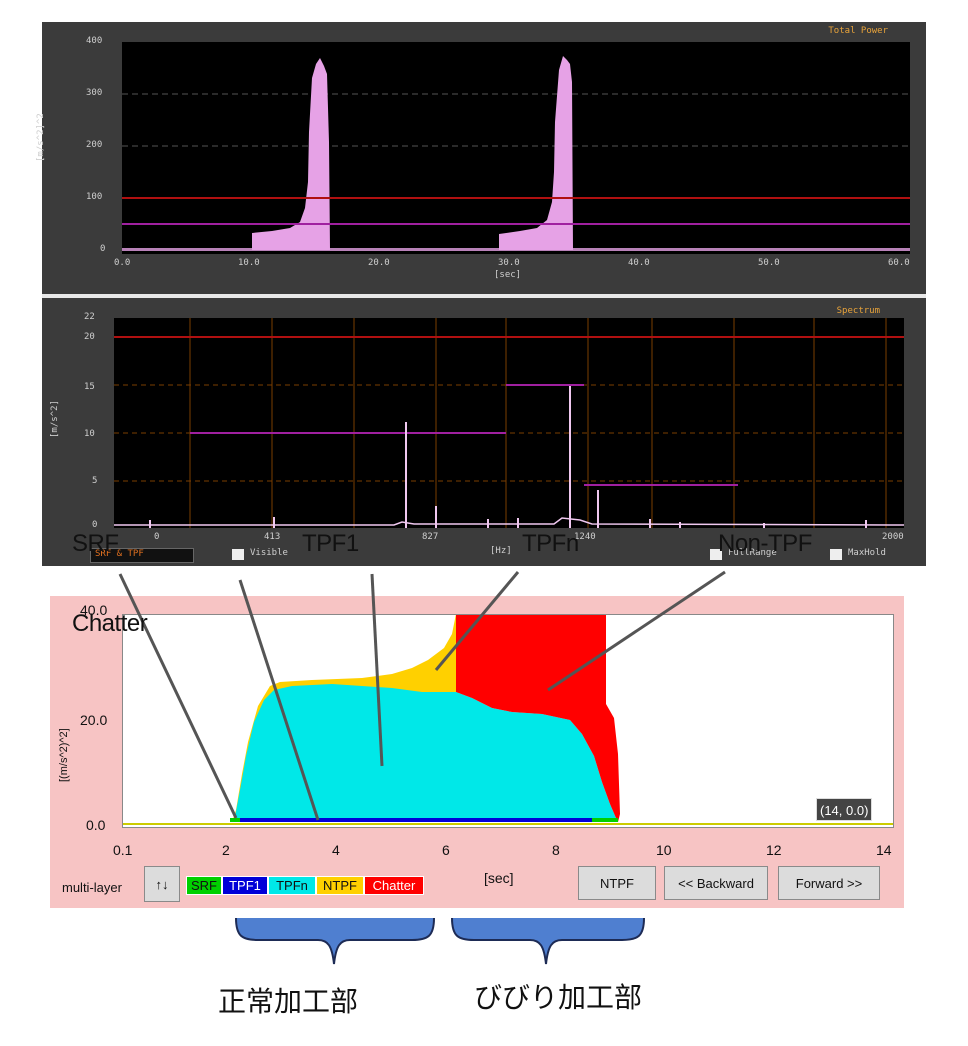 This screenshot has width=968, height=1046. What do you see at coordinates (245, 885) in the screenshot?
I see `legend-tpf1: TPF1` at bounding box center [245, 885].